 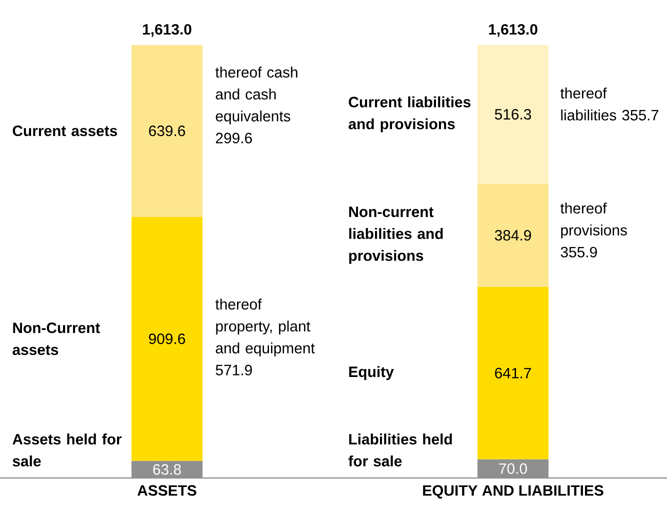 What do you see at coordinates (396, 235) in the screenshot?
I see `annotation: Non-current liabilities and provisions` at bounding box center [396, 235].